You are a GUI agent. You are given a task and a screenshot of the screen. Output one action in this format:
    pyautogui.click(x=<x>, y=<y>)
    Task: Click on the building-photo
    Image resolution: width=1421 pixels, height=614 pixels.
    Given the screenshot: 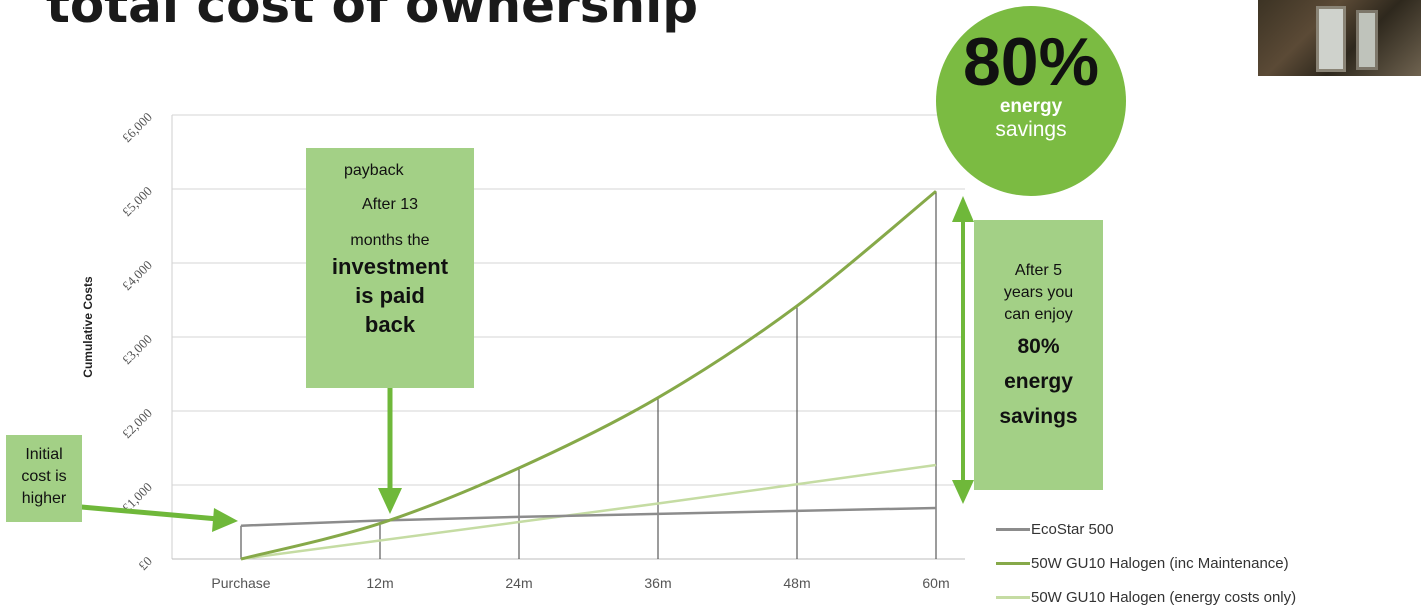 What is the action you would take?
    pyautogui.click(x=1339, y=38)
    